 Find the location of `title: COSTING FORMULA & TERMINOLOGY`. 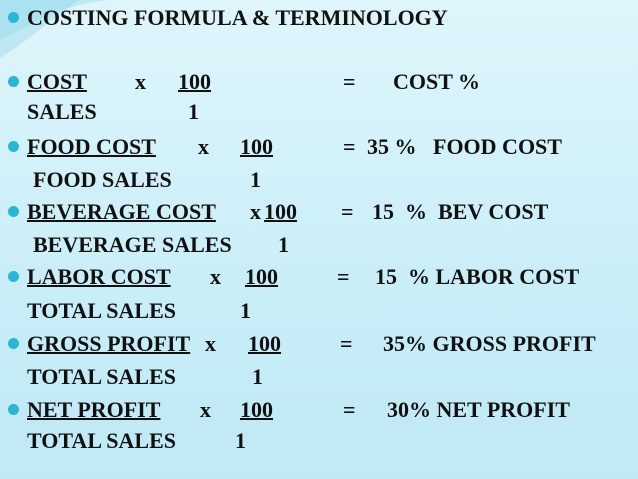

title: COSTING FORMULA & TERMINOLOGY is located at coordinates (237, 17).